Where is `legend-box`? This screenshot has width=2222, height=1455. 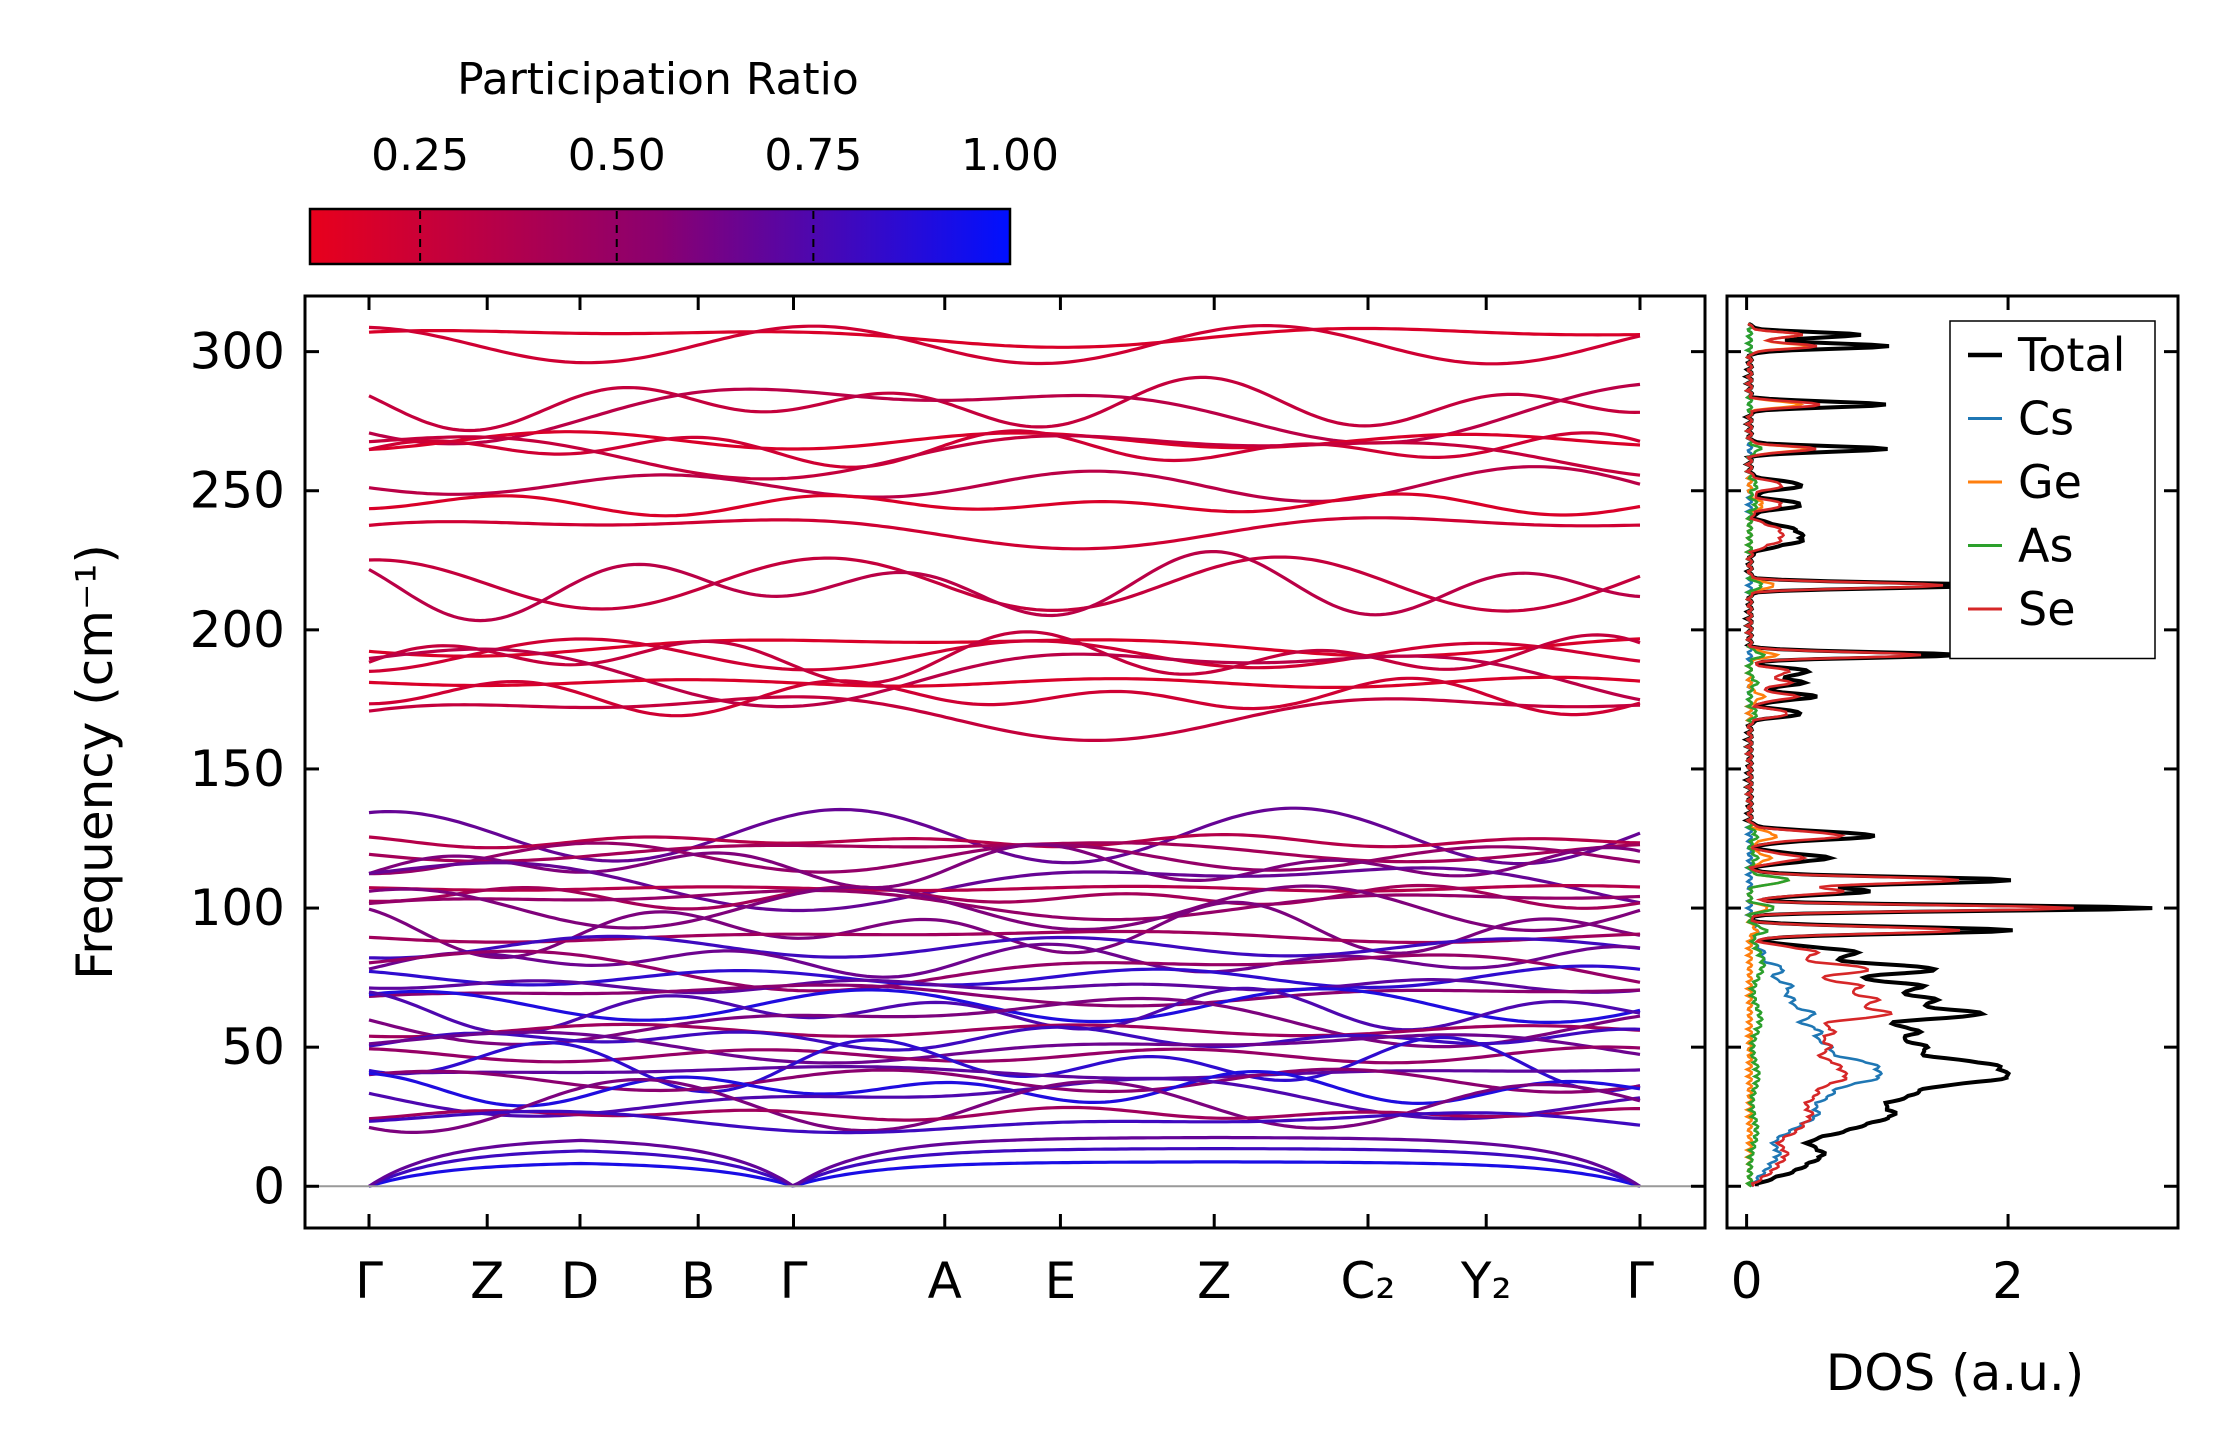
legend-box is located at coordinates (2052, 490).